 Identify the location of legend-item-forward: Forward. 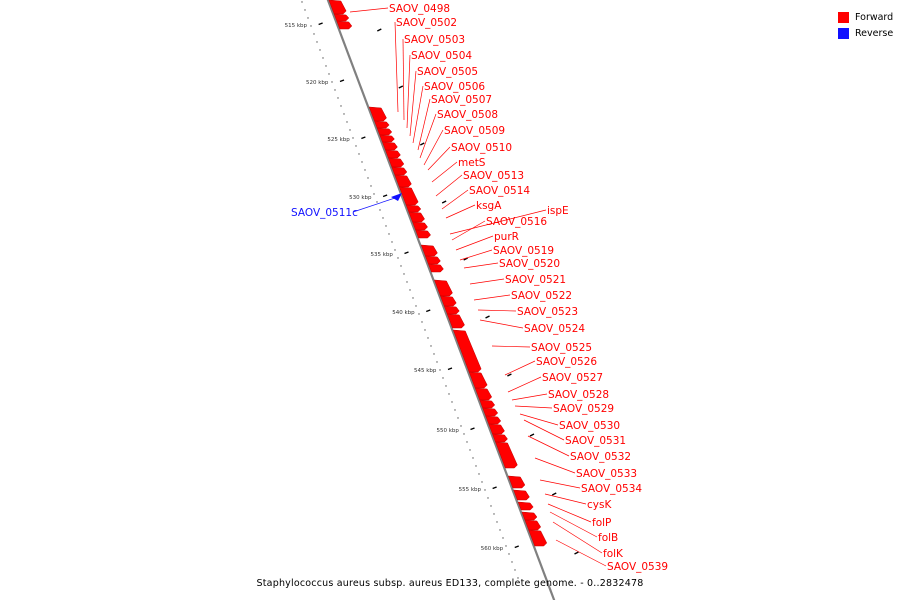
(865, 17).